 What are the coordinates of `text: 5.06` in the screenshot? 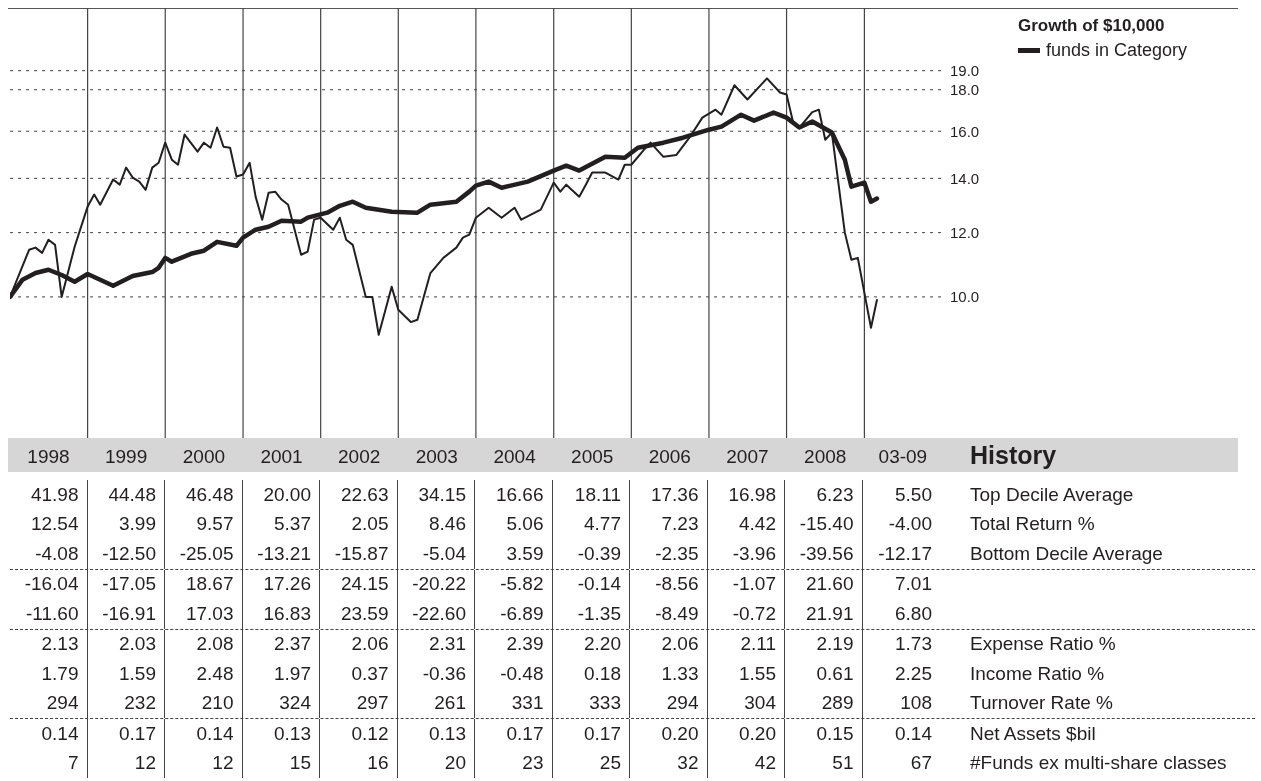 It's located at (525, 524).